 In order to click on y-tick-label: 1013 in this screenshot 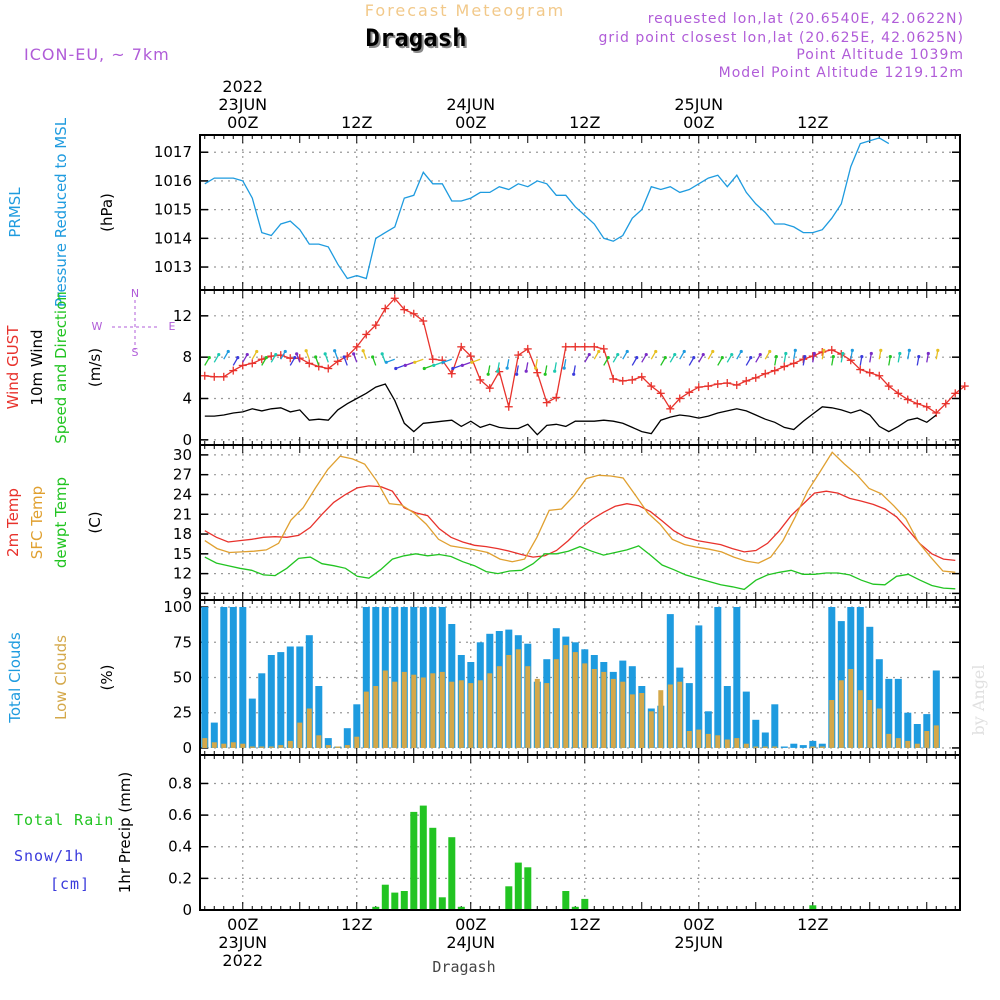, I will do `click(173, 267)`.